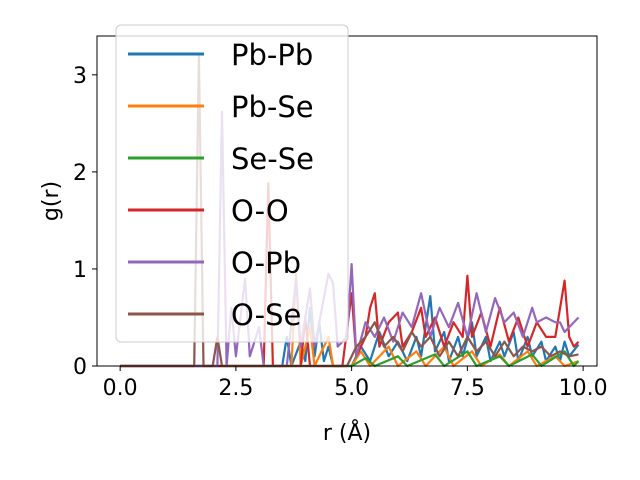 This screenshot has width=640, height=480. Describe the element at coordinates (120, 388) in the screenshot. I see `x-tick-label: 0.0` at that location.